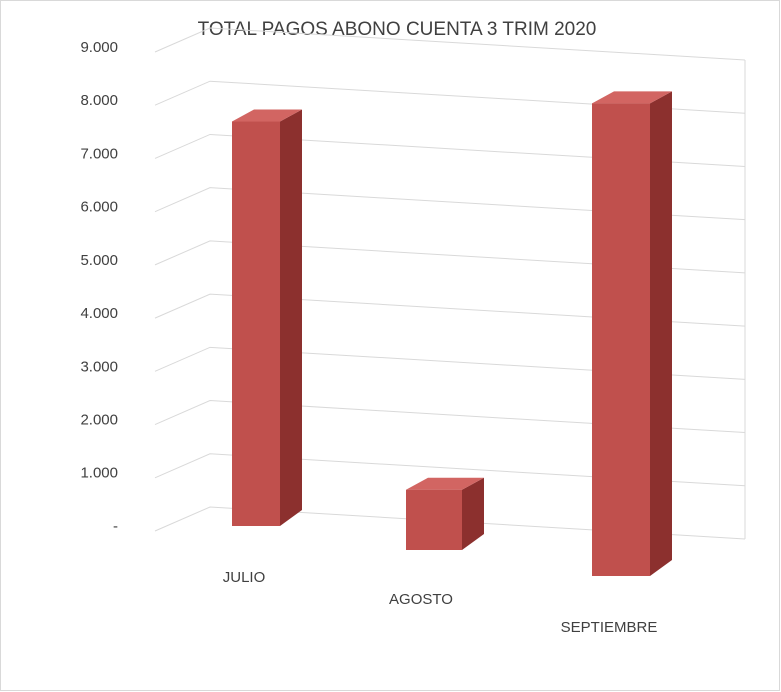  I want to click on y-tick-label: 1.000, so click(99, 473).